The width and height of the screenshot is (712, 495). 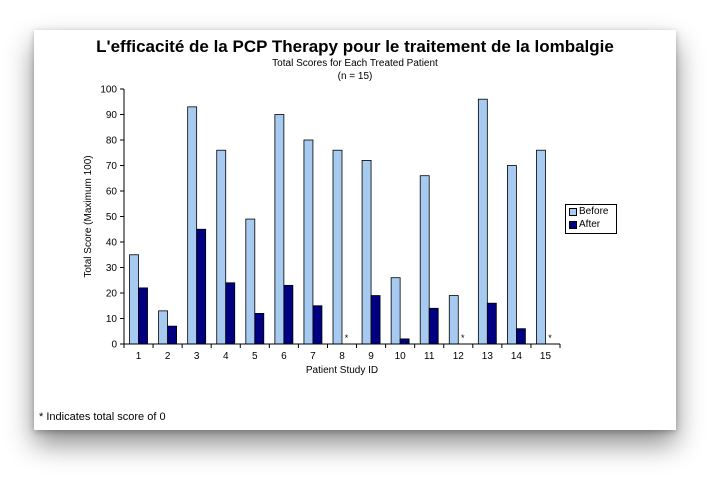 What do you see at coordinates (112, 319) in the screenshot?
I see `y-tick-label-10: 10` at bounding box center [112, 319].